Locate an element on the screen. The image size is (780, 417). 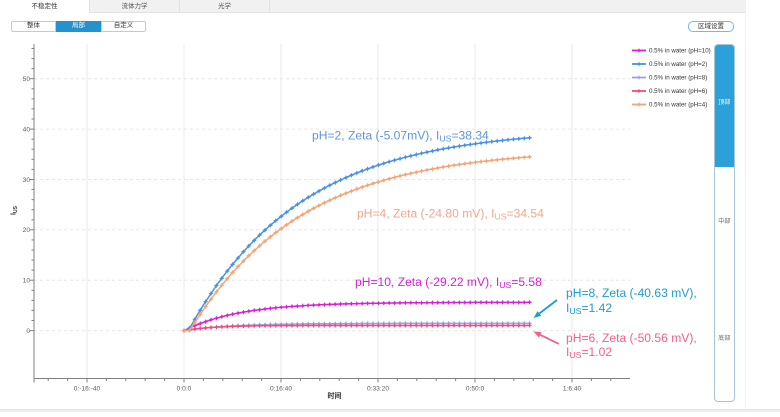
svg-text: IUS is located at coordinates (15, 210).